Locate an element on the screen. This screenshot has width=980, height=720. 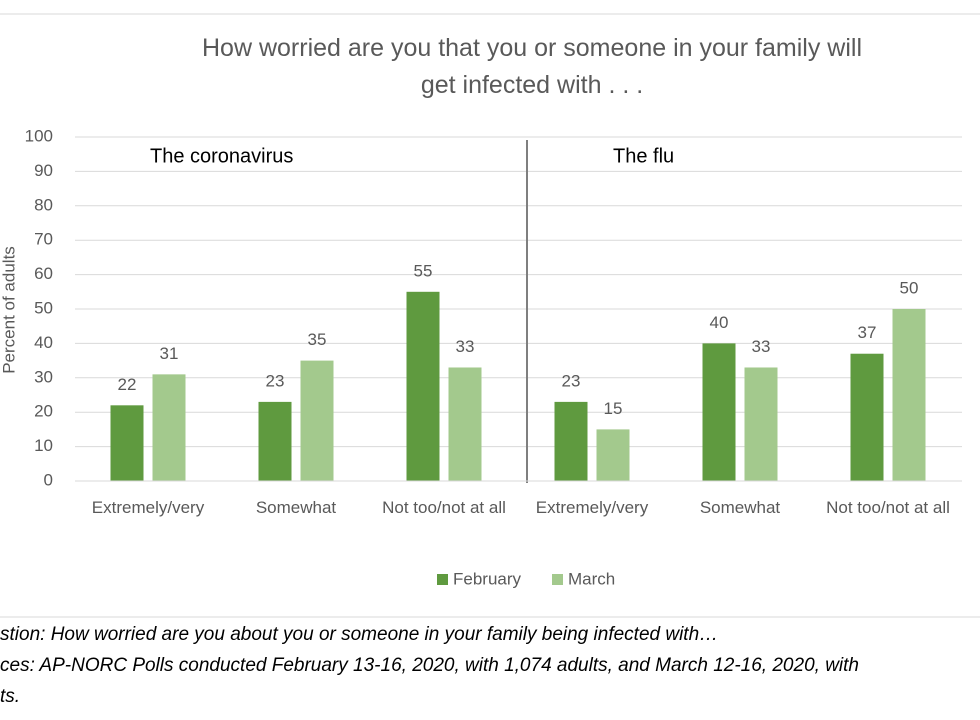
data-label: 35 is located at coordinates (317, 339).